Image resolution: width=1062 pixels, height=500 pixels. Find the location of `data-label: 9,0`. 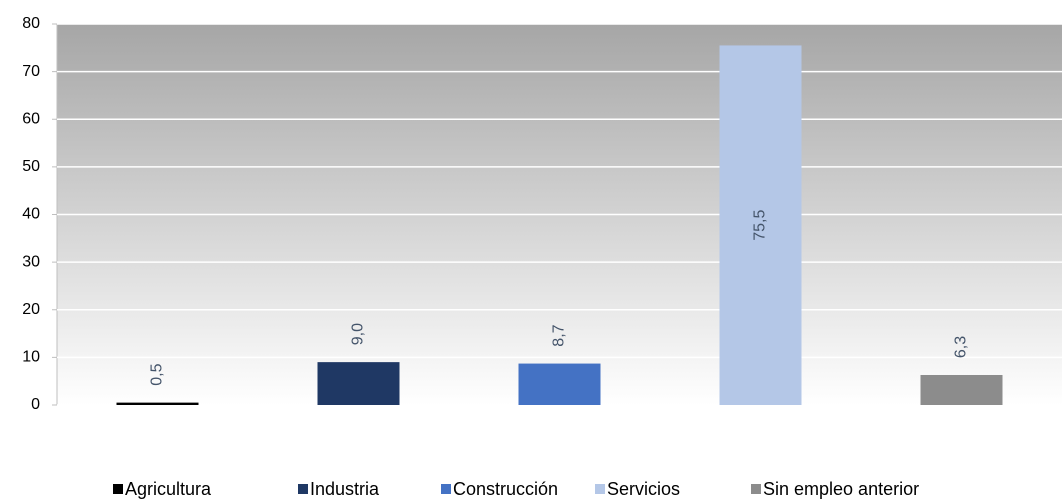

data-label: 9,0 is located at coordinates (358, 334).